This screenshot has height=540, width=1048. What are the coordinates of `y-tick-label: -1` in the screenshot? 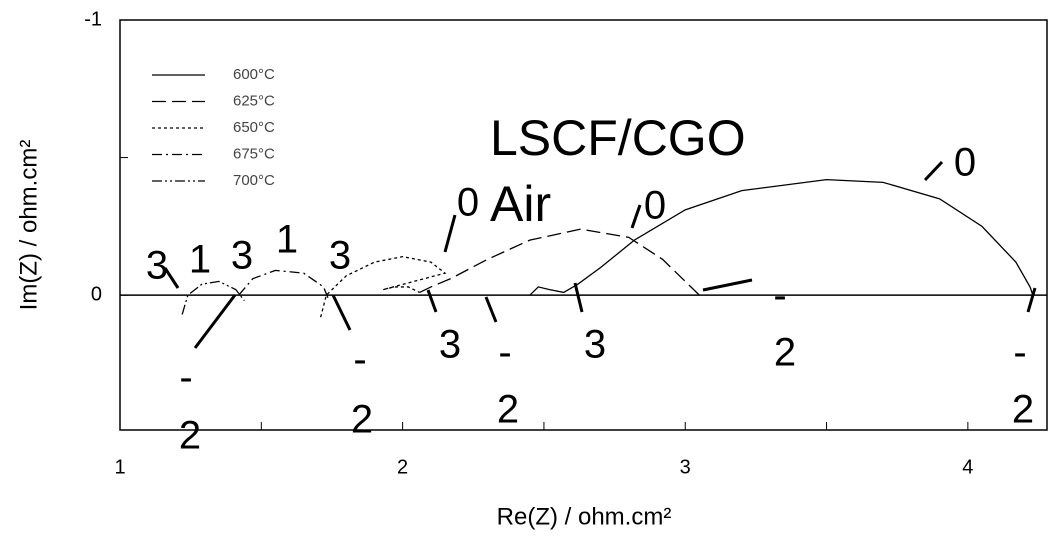 It's located at (93, 19).